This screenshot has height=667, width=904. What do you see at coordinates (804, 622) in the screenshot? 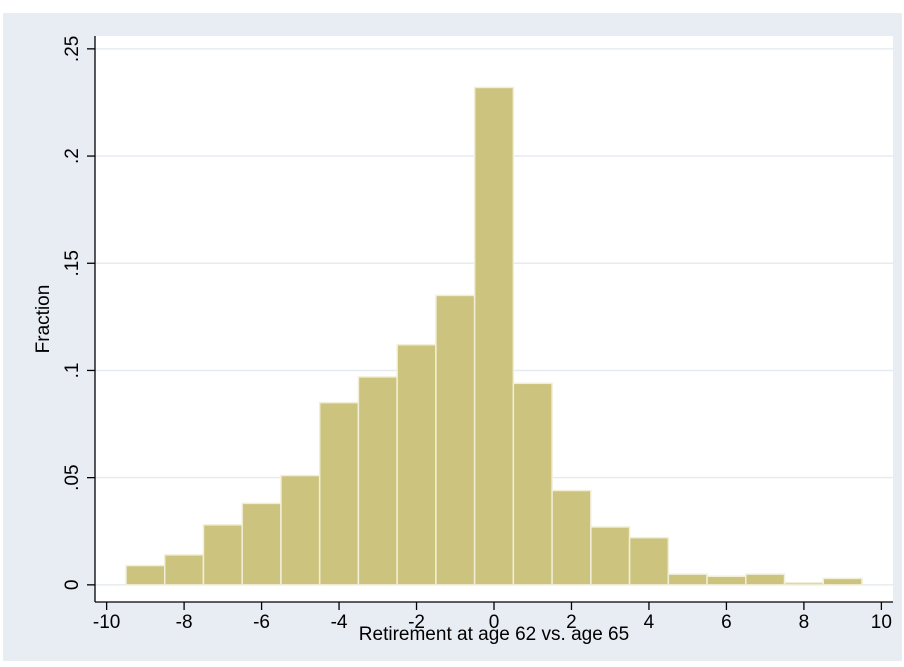
I see `x-tick-label-9: 8` at bounding box center [804, 622].